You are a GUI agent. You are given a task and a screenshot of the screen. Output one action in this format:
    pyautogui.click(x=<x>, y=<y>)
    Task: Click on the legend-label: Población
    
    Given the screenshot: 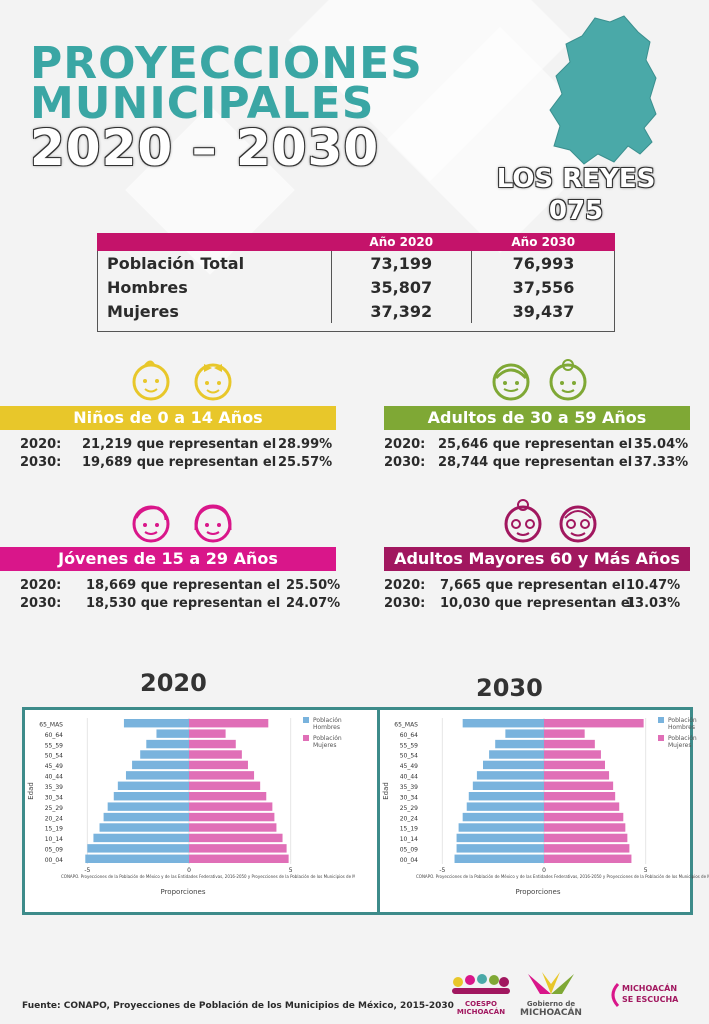 What is the action you would take?
    pyautogui.click(x=327, y=720)
    